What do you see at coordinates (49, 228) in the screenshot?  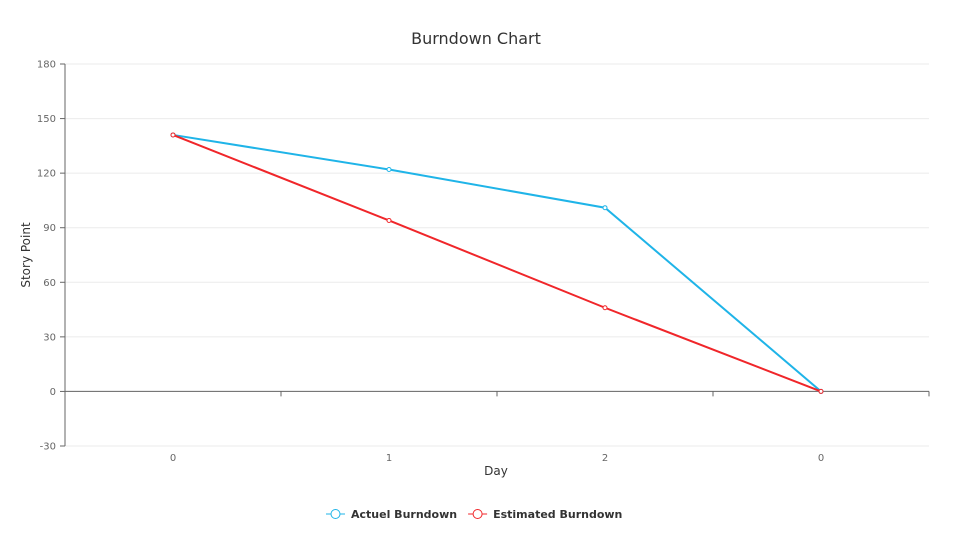 I see `y-tick-label: 90` at bounding box center [49, 228].